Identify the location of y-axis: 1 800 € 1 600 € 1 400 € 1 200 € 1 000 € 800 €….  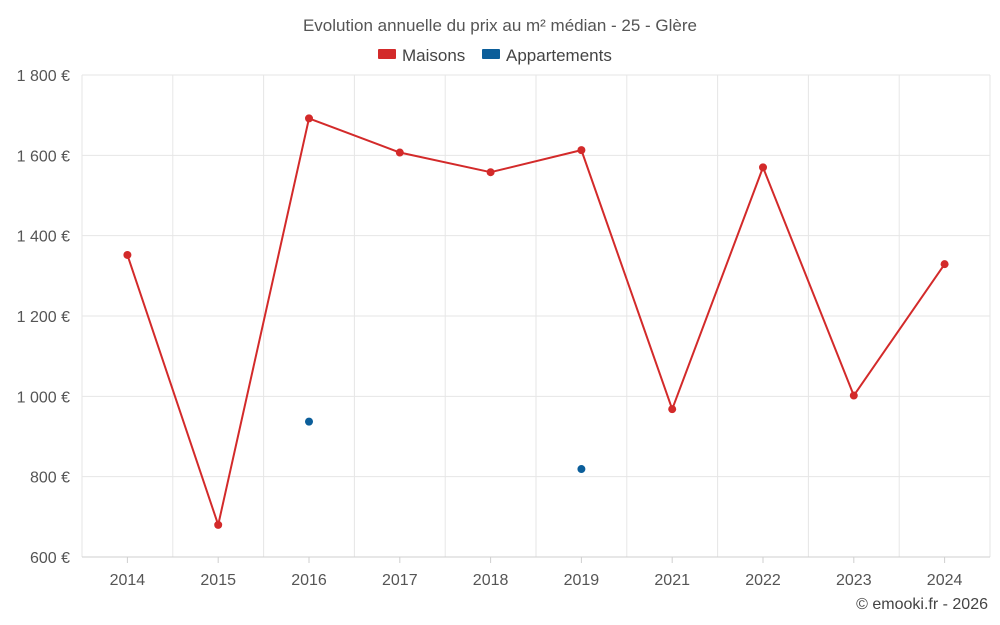
(43, 317).